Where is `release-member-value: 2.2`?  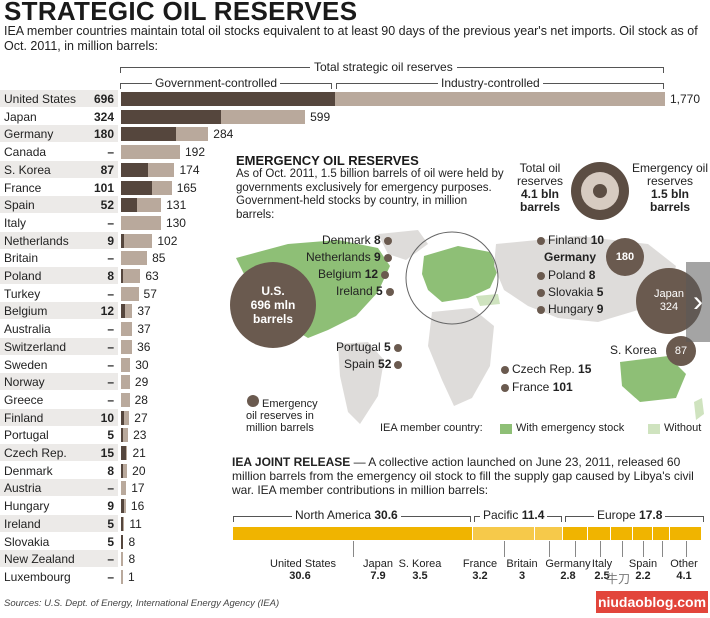
release-member-value: 2.2 is located at coordinates (643, 576).